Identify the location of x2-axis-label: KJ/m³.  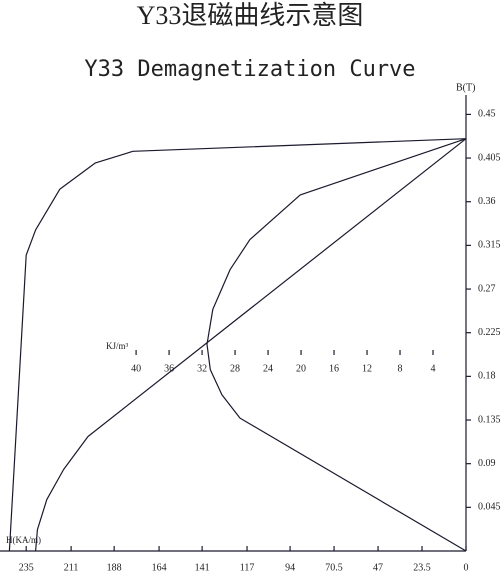
(117, 346).